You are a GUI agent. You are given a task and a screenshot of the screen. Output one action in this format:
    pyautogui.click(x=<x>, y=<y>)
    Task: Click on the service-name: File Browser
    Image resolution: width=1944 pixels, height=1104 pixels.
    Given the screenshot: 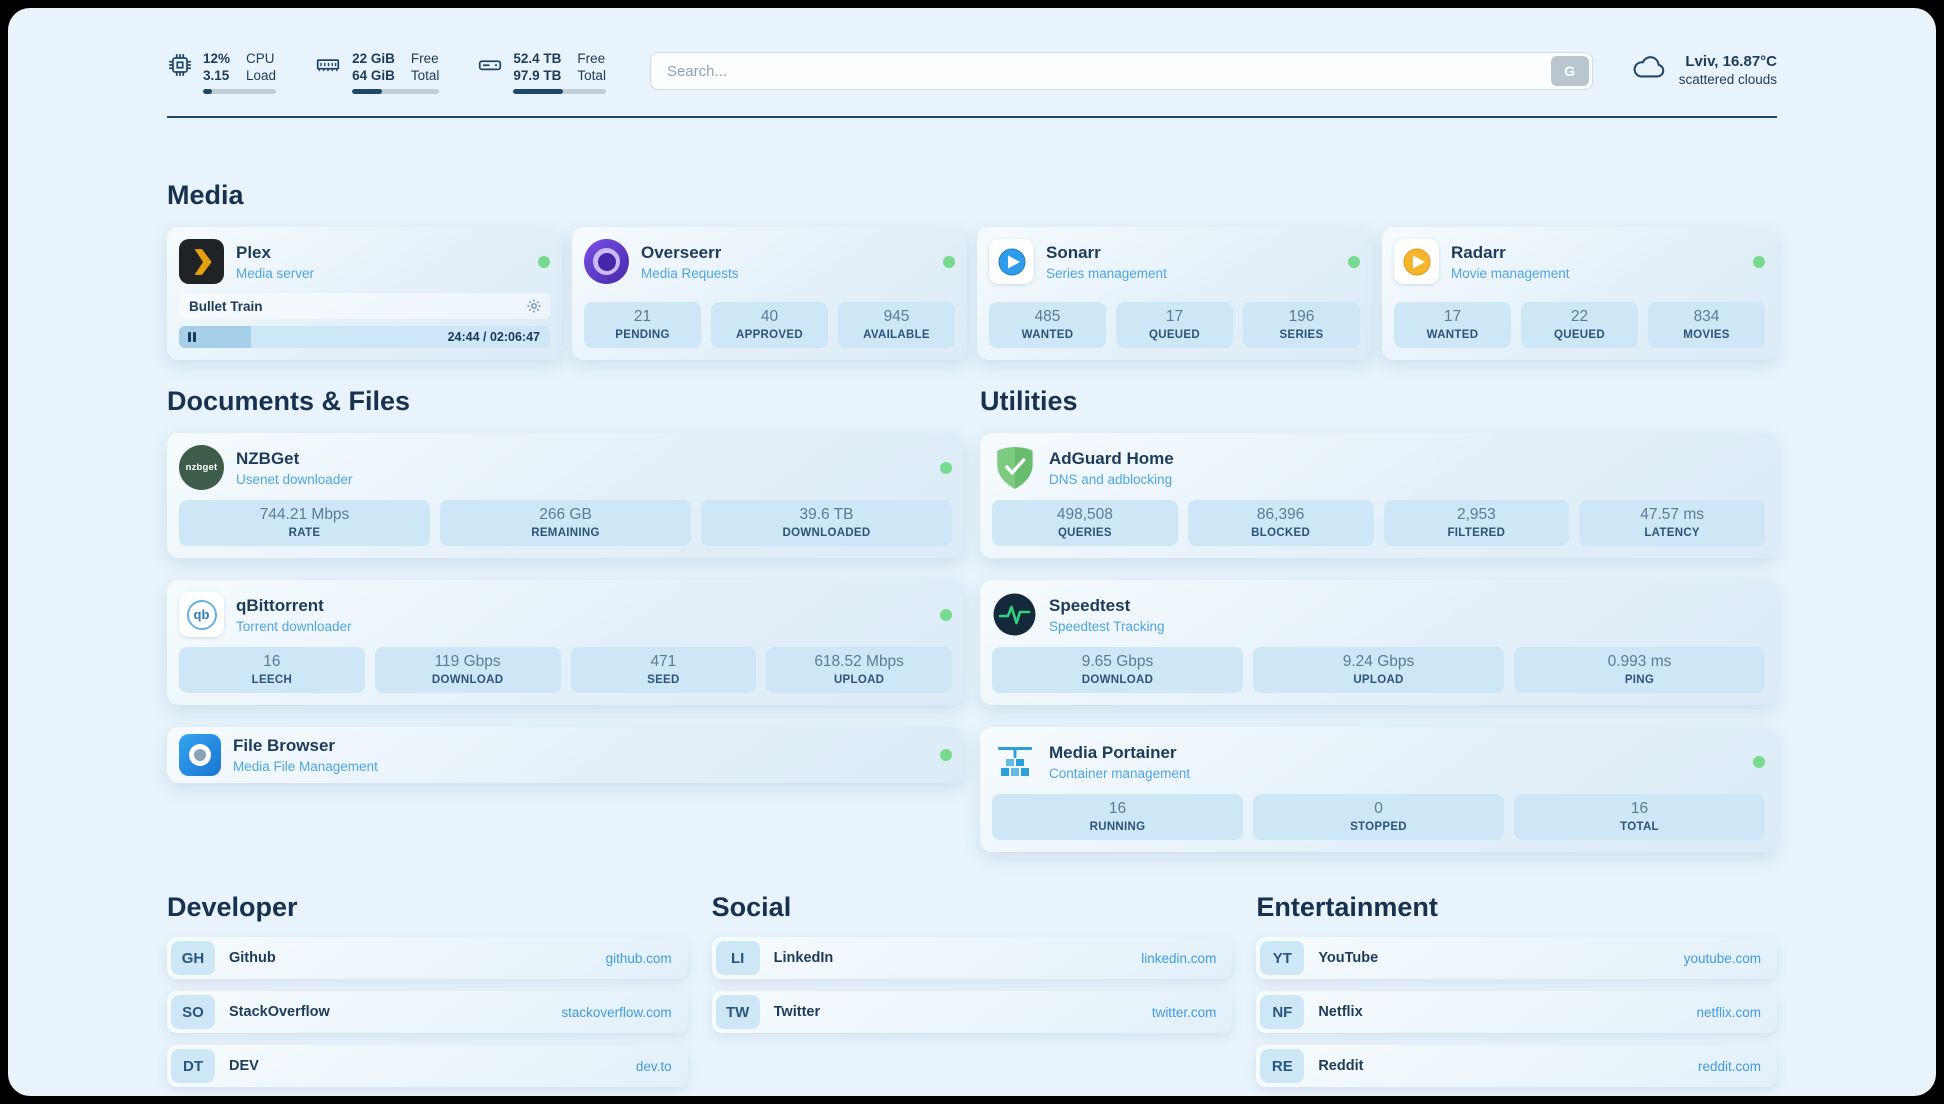 What is the action you would take?
    pyautogui.click(x=284, y=745)
    